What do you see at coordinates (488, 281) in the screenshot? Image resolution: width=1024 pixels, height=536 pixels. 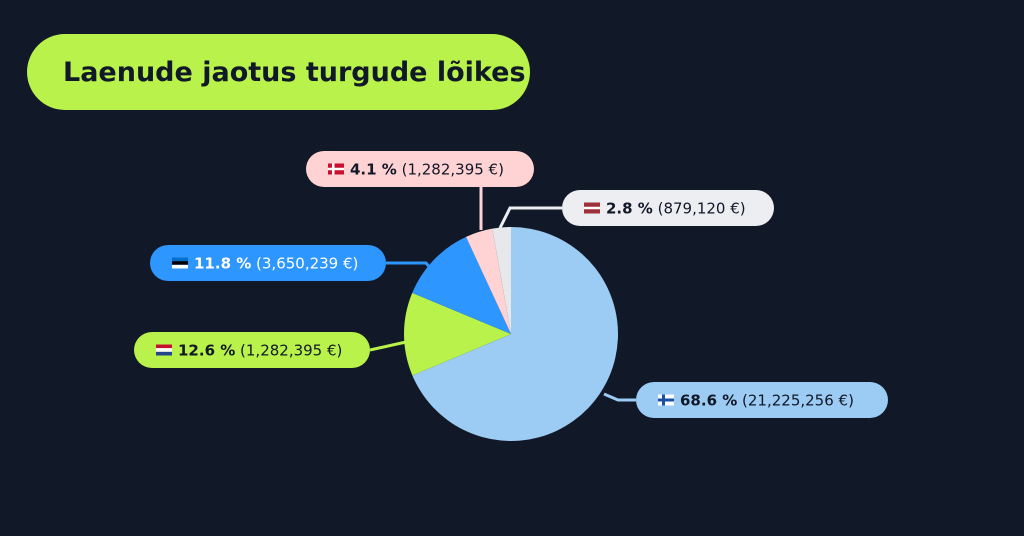 I see `pie-slice-denmark` at bounding box center [488, 281].